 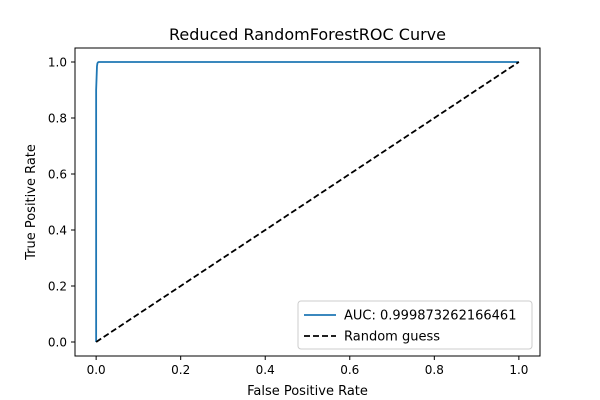 I want to click on y-axis-label: True Positive Rate, so click(x=31, y=202).